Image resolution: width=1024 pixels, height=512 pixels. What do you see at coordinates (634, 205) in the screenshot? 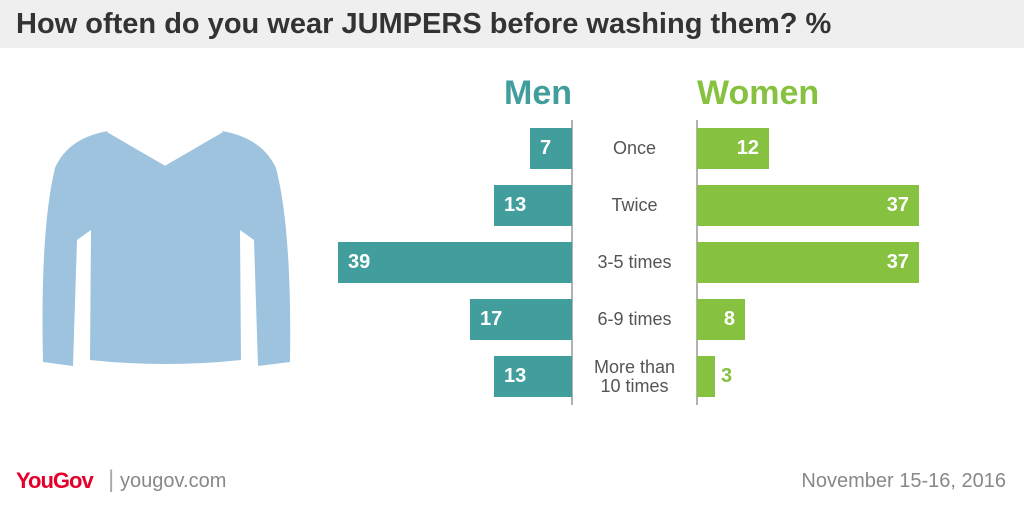
I see `category-label: Twice` at bounding box center [634, 205].